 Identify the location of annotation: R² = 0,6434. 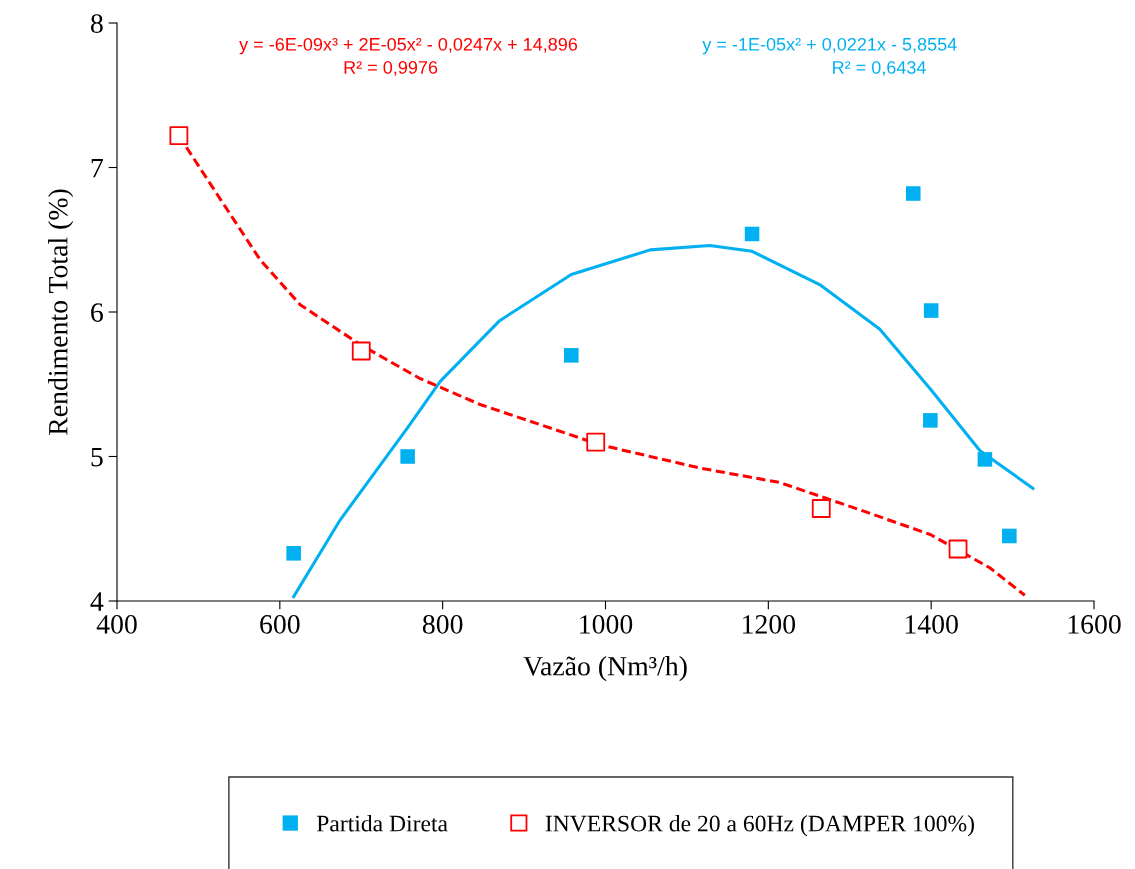
(879, 68).